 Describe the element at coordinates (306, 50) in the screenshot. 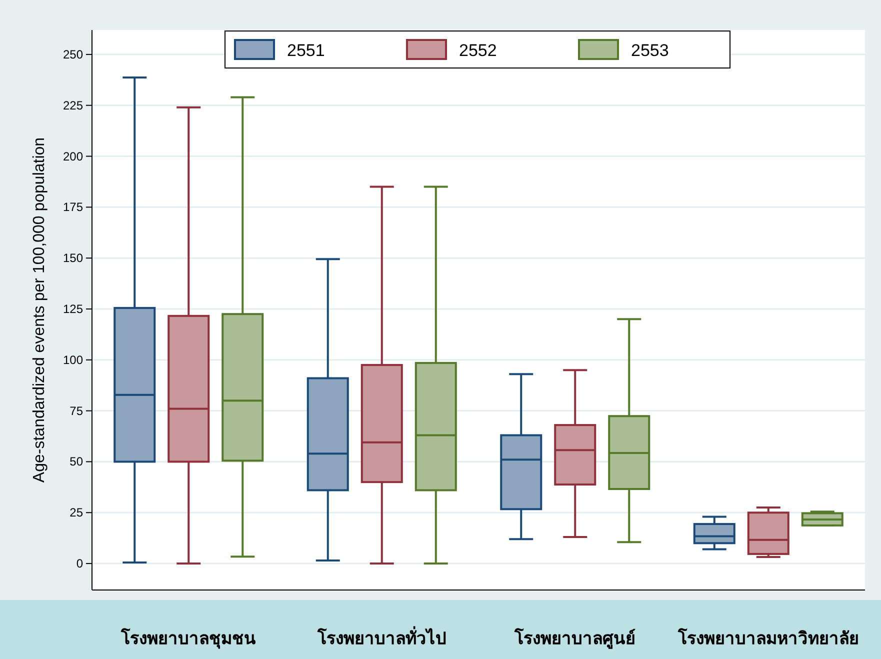

I see `legend-label: 2551` at that location.